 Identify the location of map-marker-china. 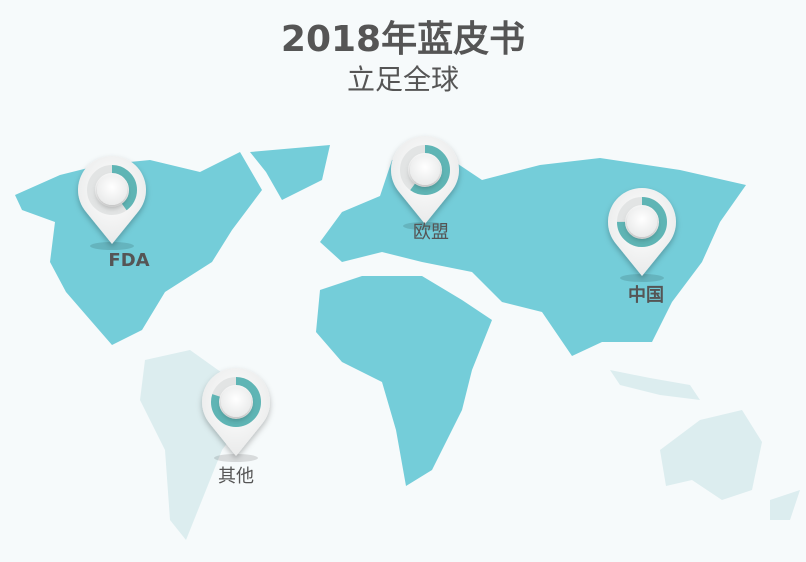
(642, 234).